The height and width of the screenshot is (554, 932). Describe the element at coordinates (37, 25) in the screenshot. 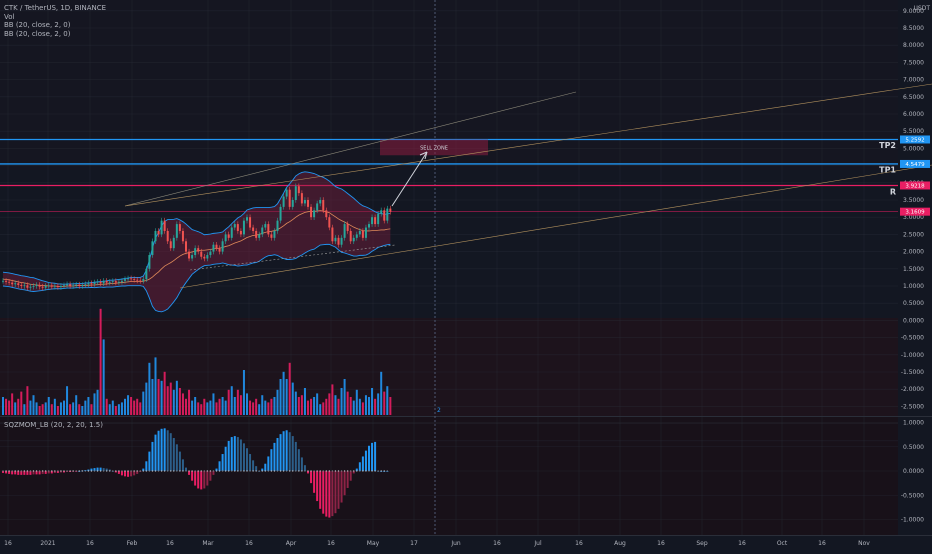

I see `bb-legend-1: BB (20, close, 2, 0)` at that location.